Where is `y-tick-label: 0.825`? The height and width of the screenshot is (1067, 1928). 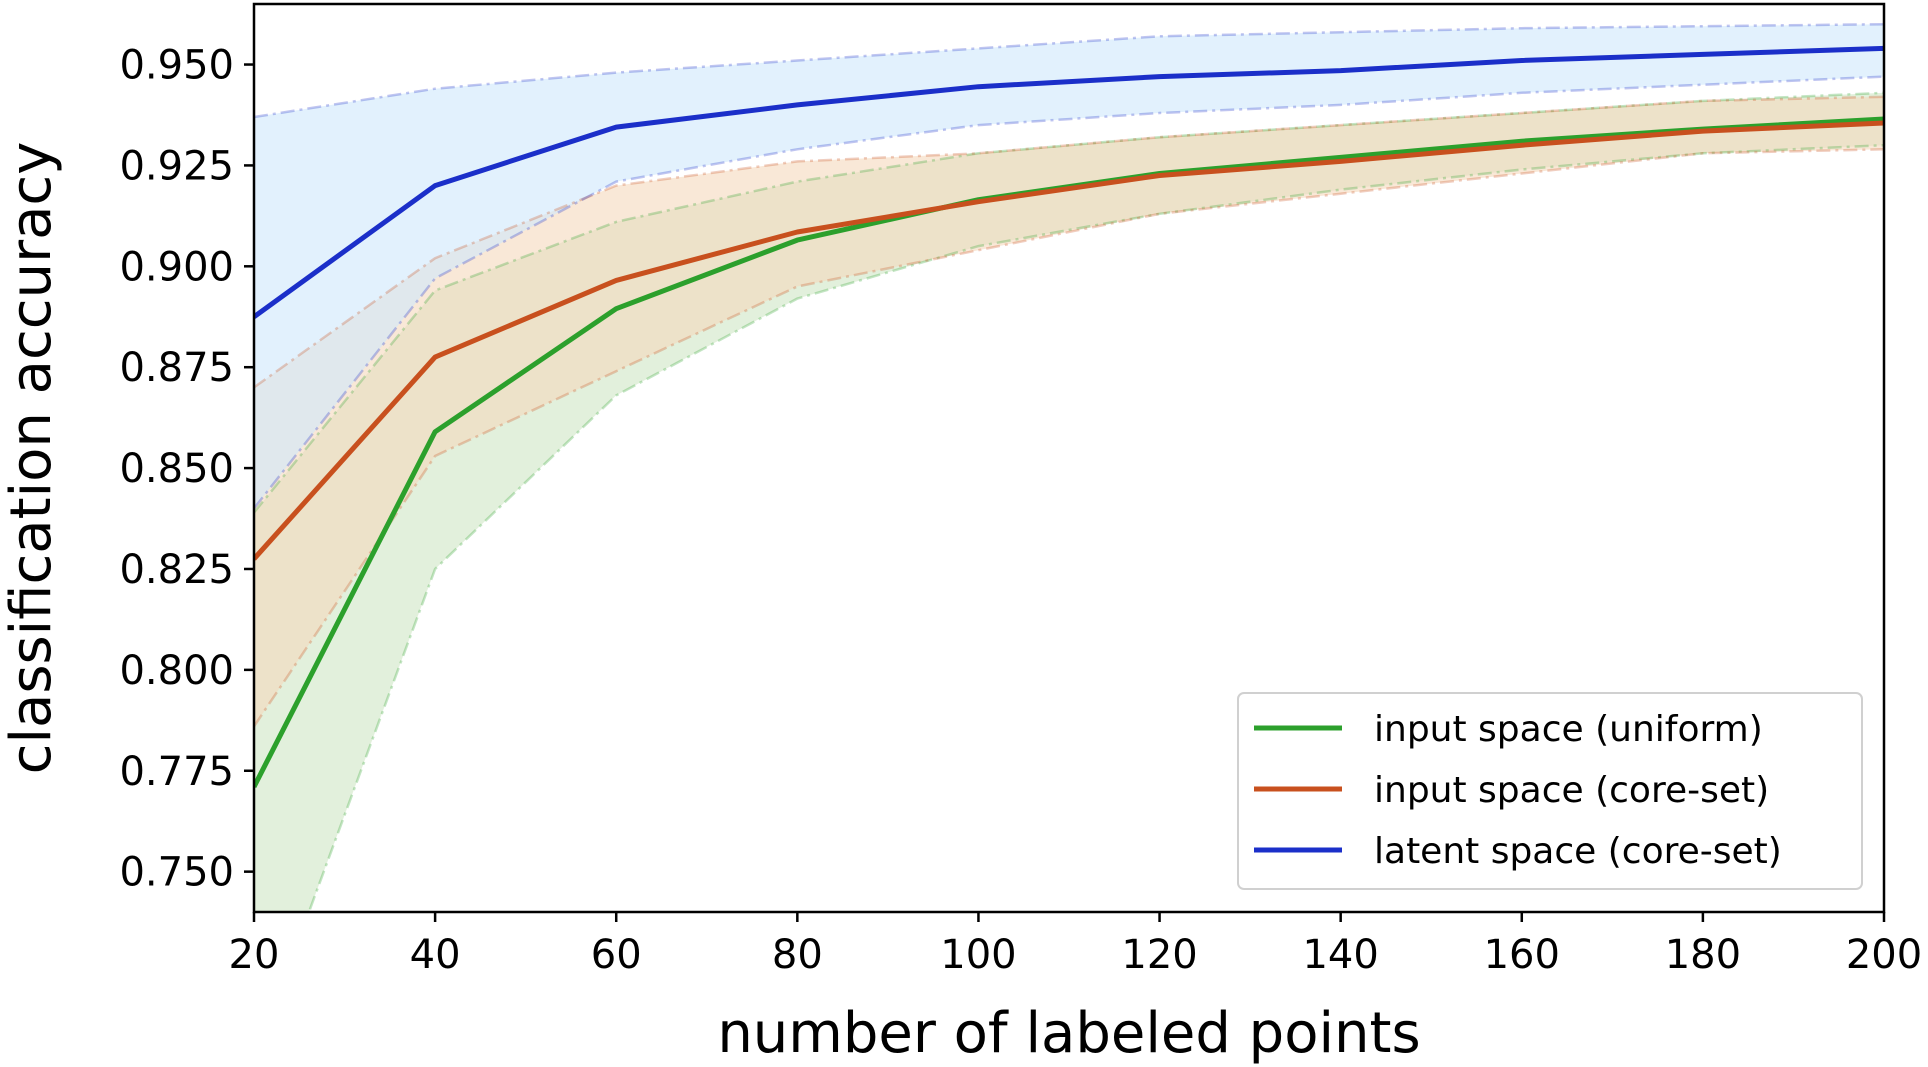 y-tick-label: 0.825 is located at coordinates (176, 570).